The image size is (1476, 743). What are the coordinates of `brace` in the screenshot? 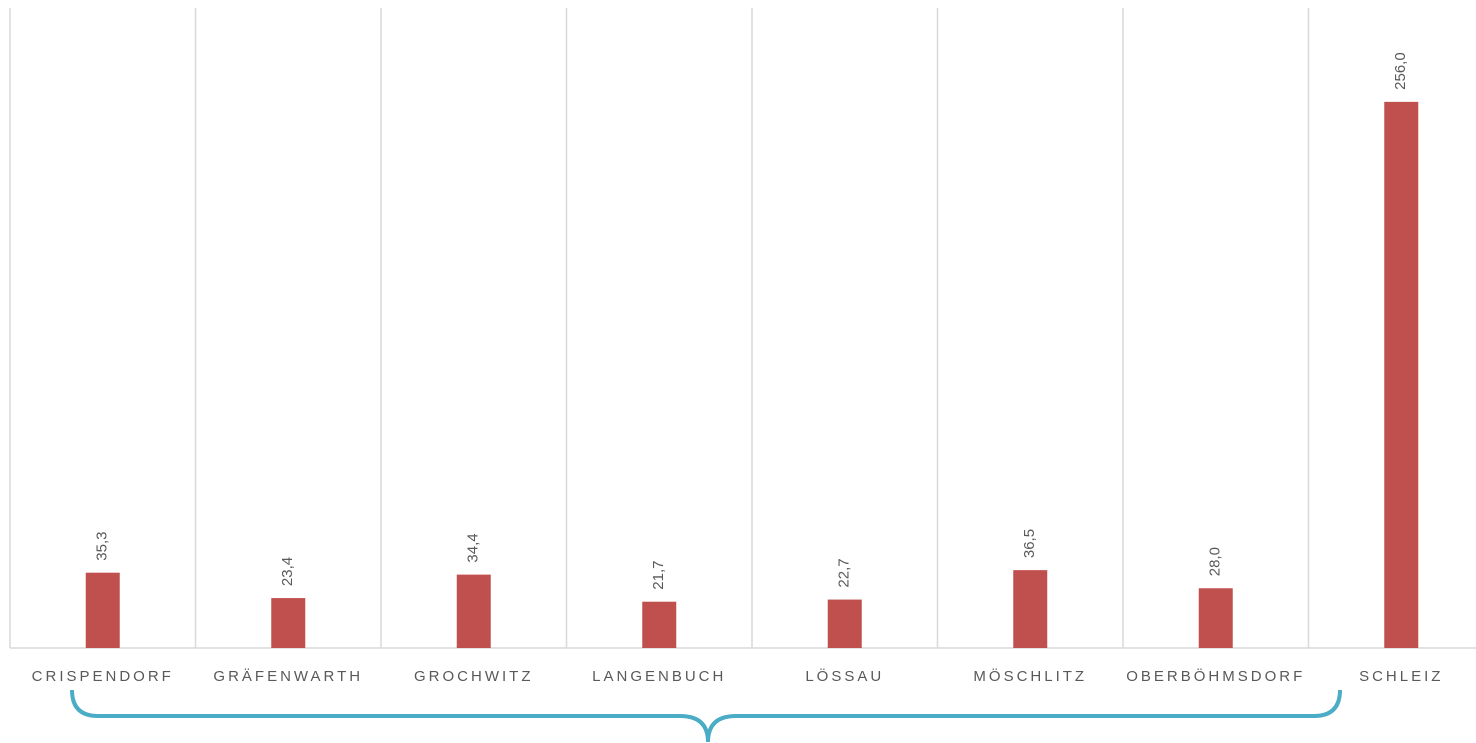 It's located at (706, 716).